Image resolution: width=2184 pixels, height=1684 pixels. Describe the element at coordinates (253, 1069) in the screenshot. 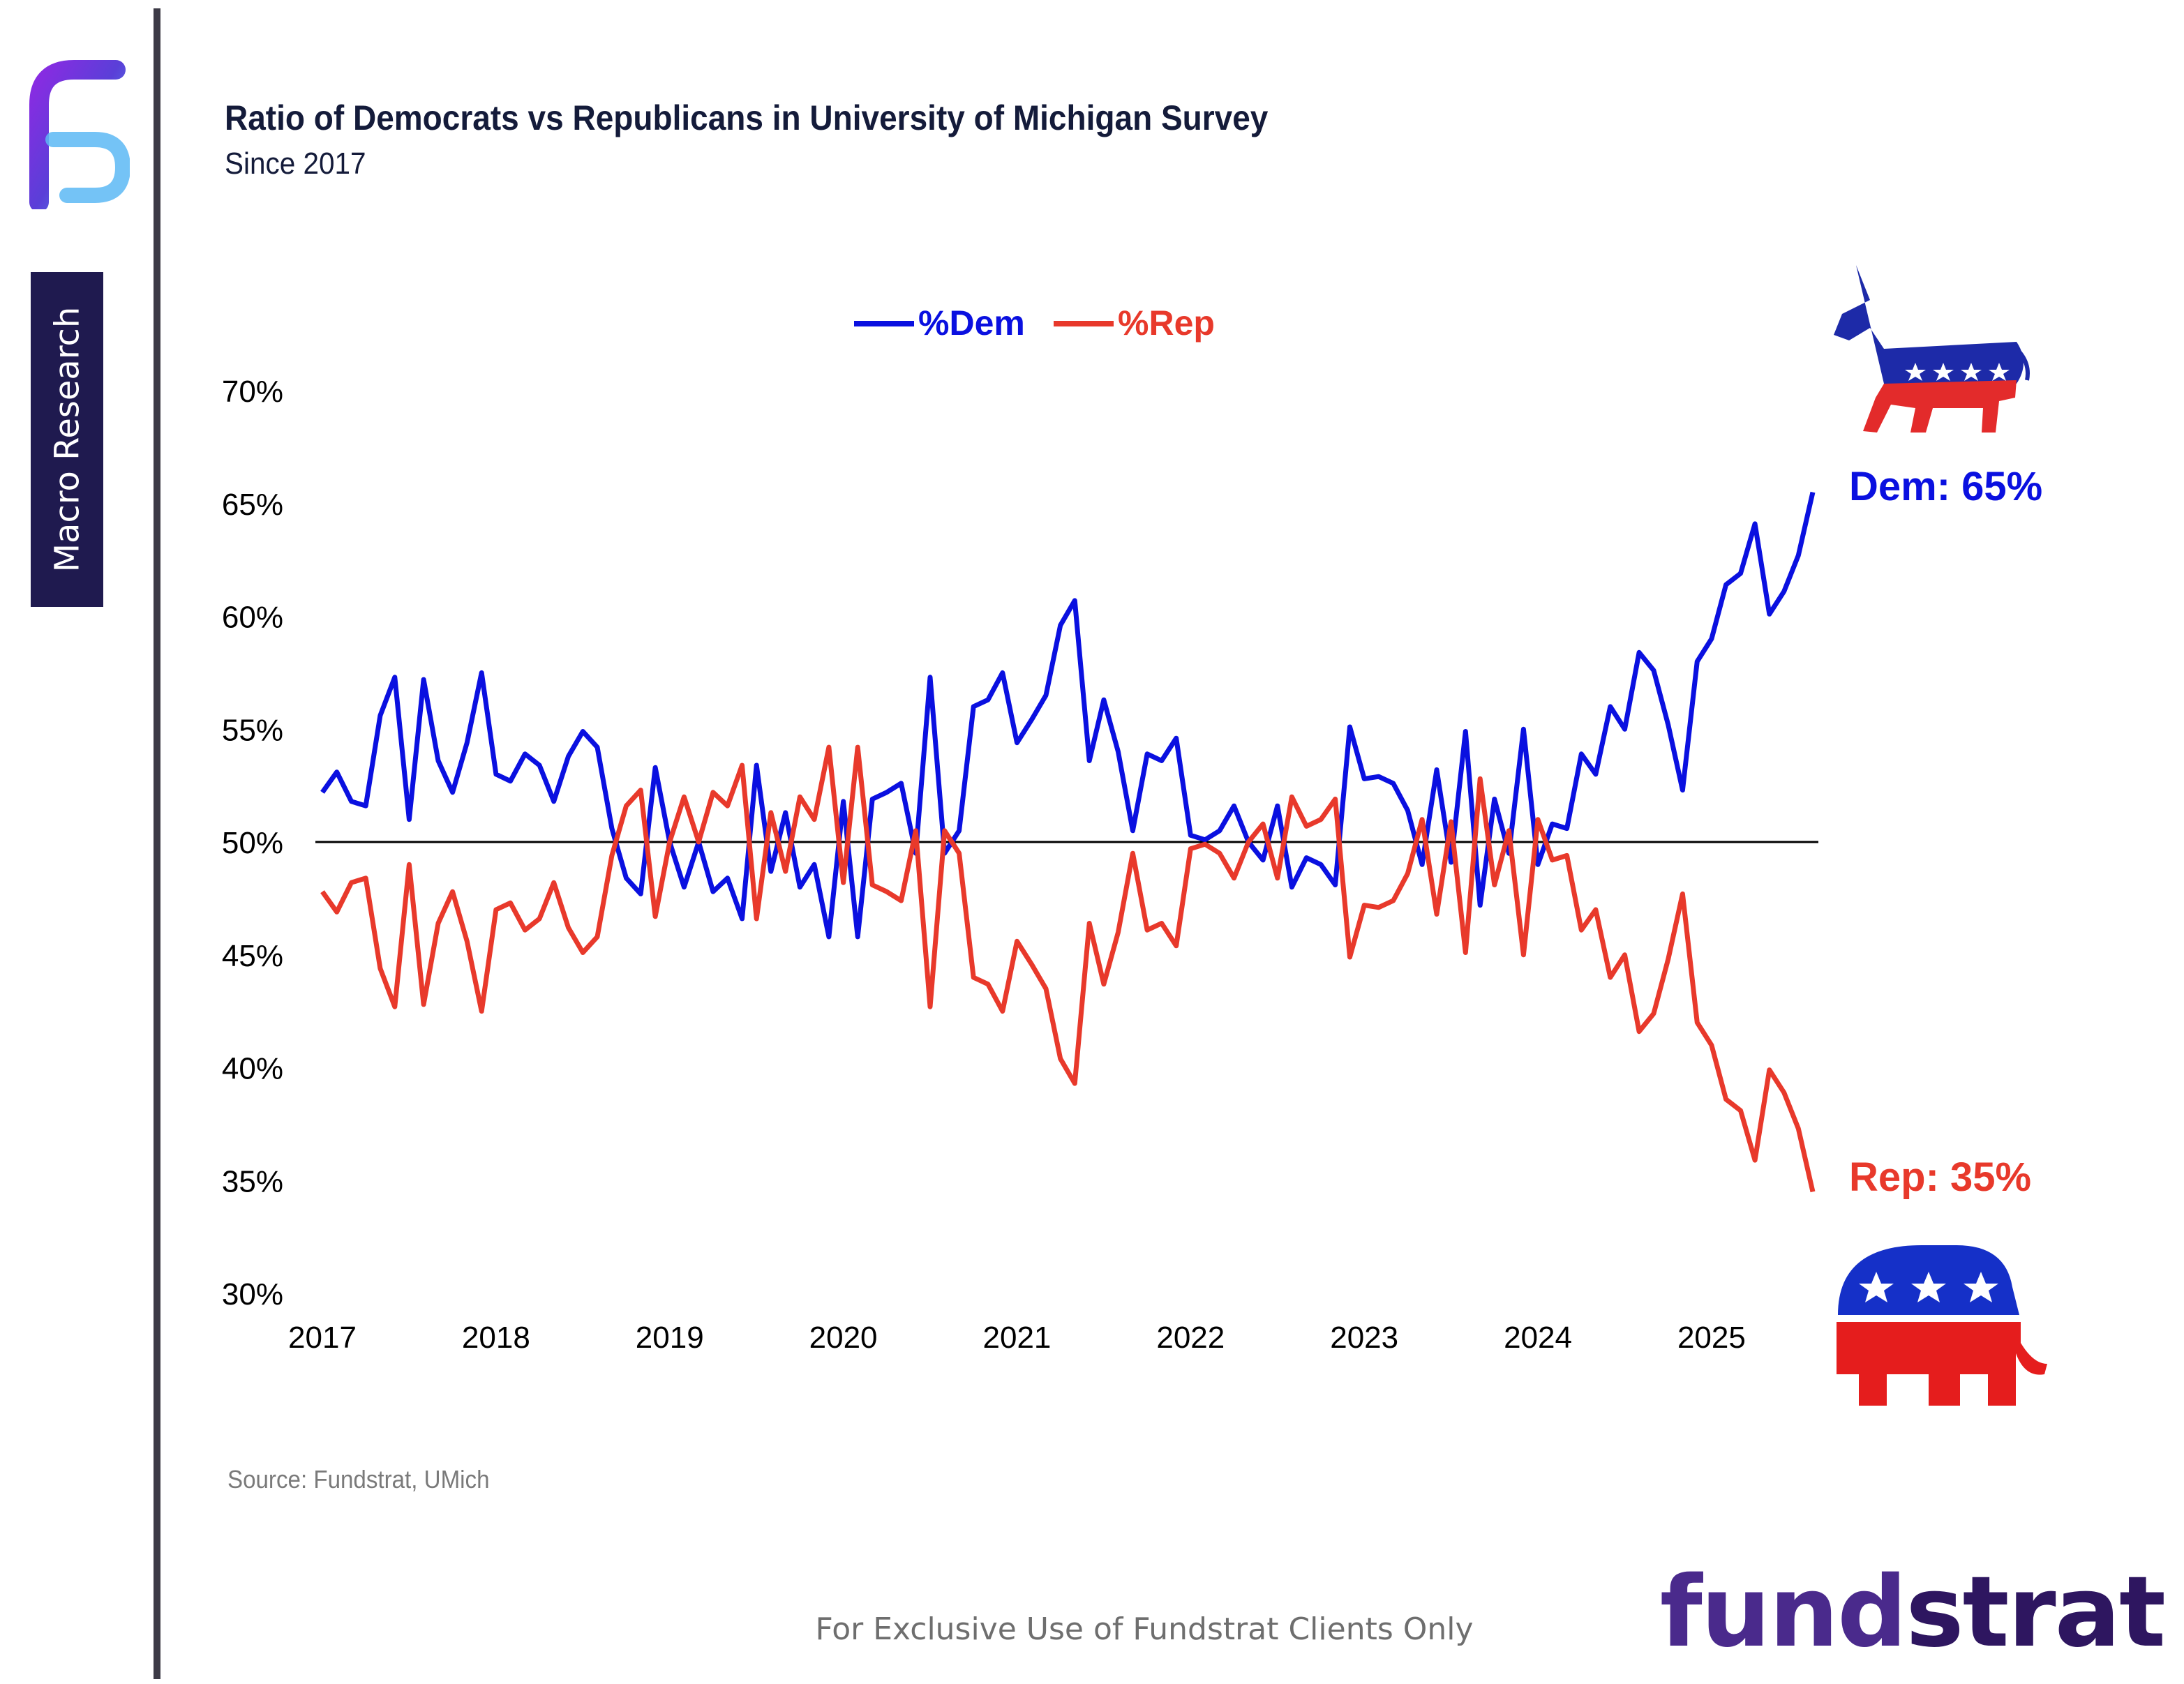

I see `y-tick-label: 40%` at that location.